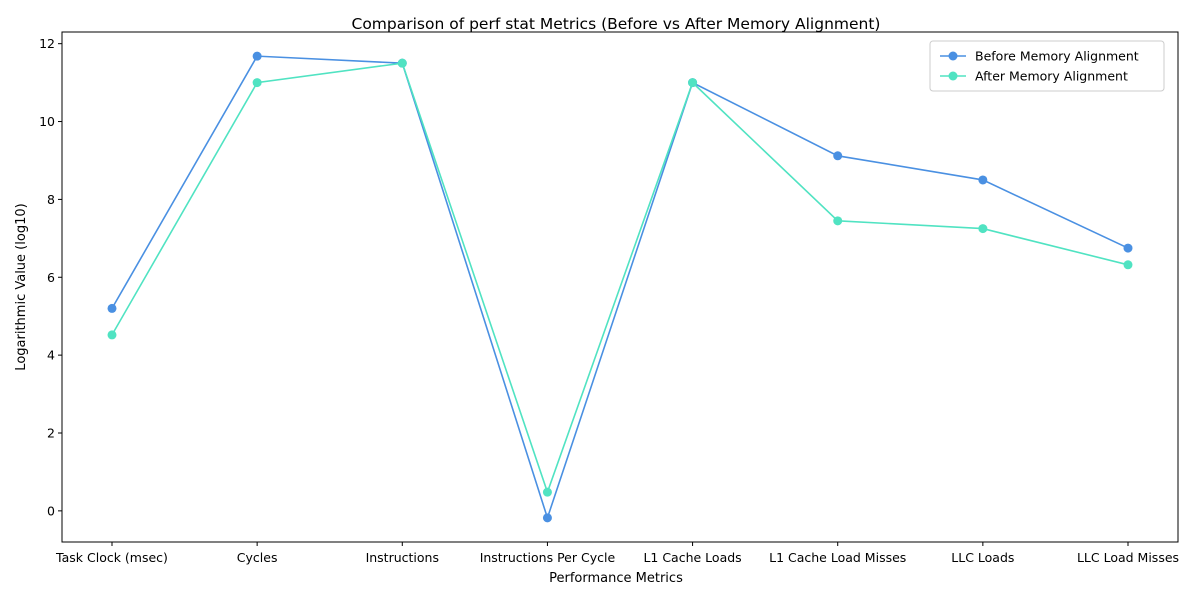 This screenshot has width=1200, height=600. I want to click on x-tick-label: Cycles, so click(257, 557).